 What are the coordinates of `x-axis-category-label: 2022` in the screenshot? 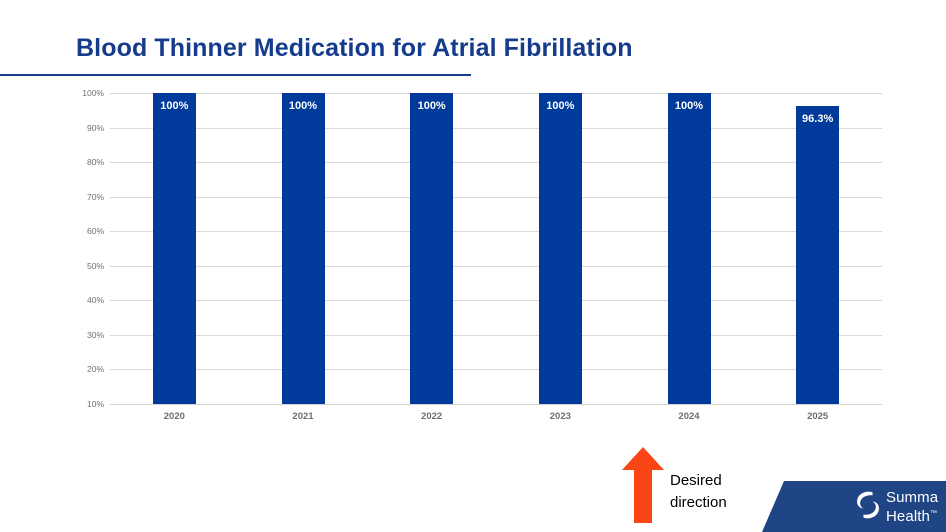 It's located at (432, 416).